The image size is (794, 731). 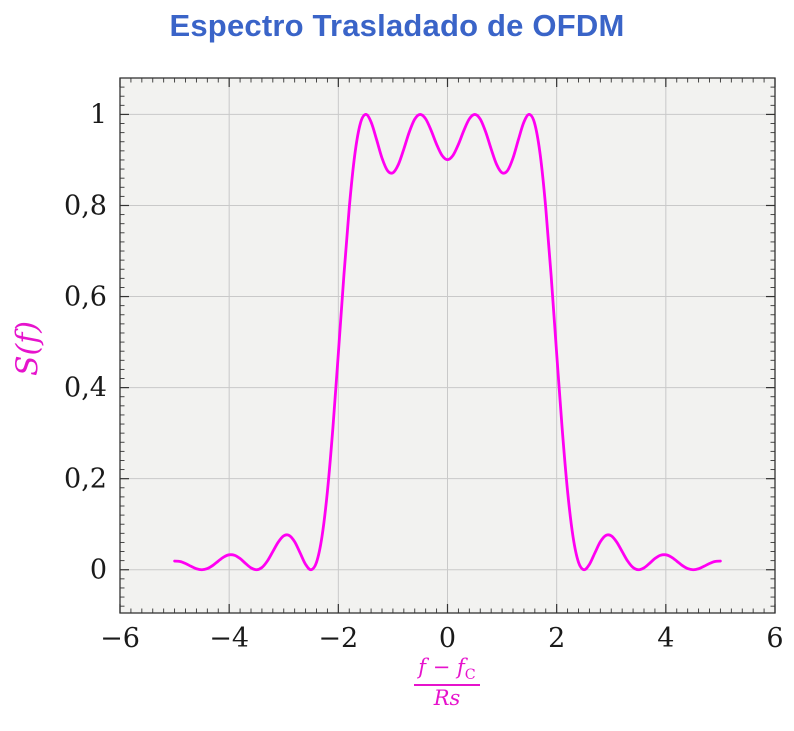 What do you see at coordinates (447, 638) in the screenshot?
I see `x-tick-label: 0` at bounding box center [447, 638].